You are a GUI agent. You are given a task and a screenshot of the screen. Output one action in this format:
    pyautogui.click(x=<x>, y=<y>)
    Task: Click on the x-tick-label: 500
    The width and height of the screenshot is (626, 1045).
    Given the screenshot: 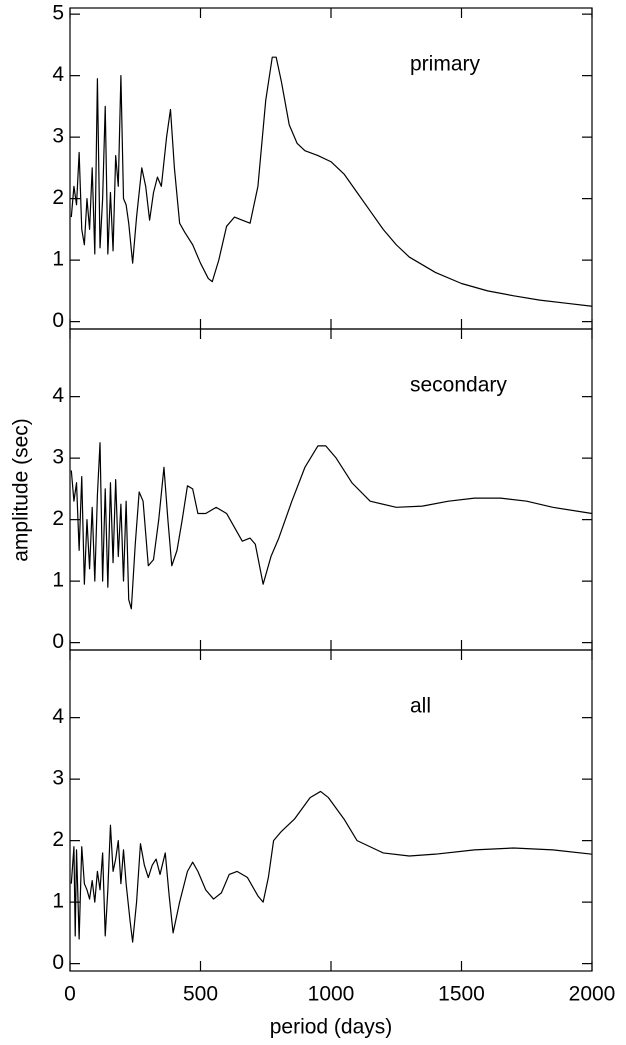 What is the action you would take?
    pyautogui.click(x=200, y=994)
    